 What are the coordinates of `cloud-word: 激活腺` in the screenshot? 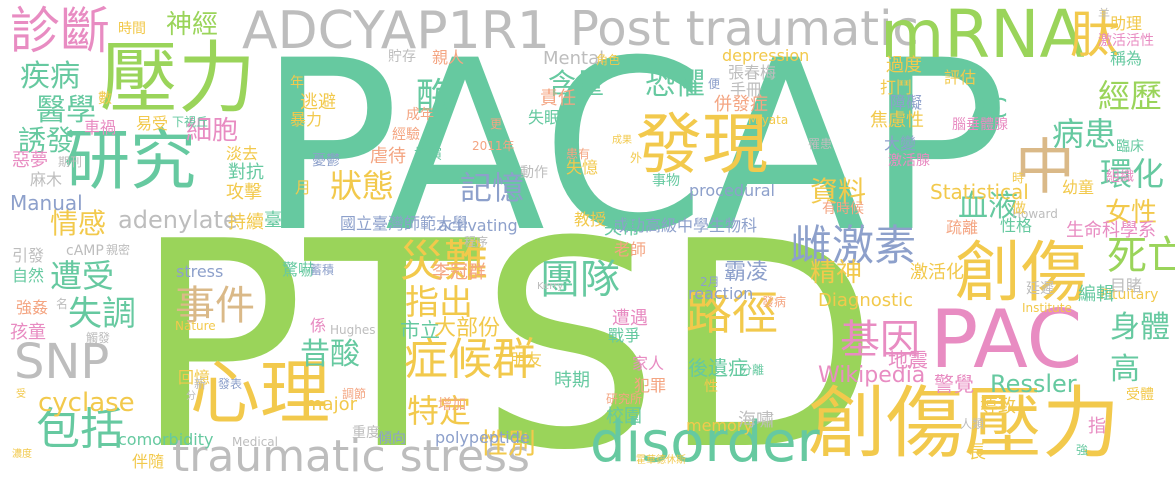 It's located at (909, 161).